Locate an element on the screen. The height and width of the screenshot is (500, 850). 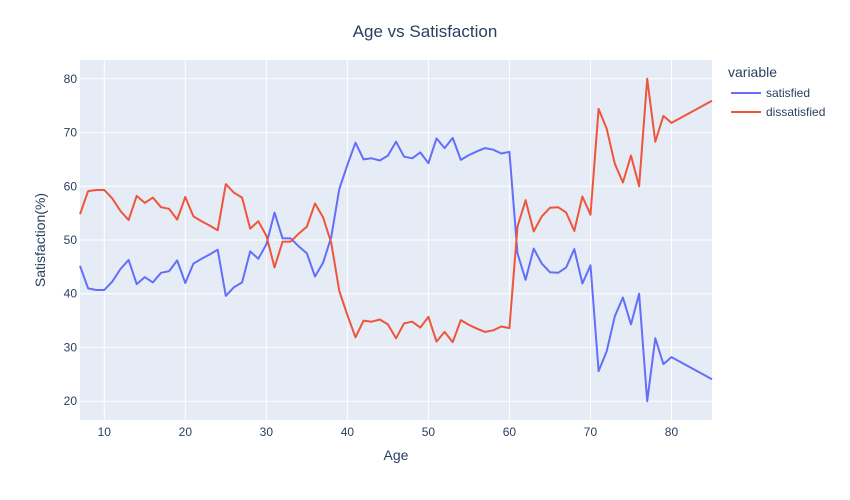
x-tick-label: 30 is located at coordinates (267, 432).